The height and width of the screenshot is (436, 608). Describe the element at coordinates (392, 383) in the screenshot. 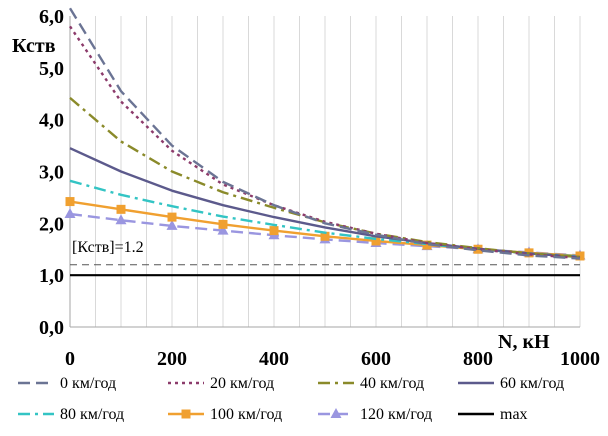

I see `legend-label: 40 км/год` at that location.